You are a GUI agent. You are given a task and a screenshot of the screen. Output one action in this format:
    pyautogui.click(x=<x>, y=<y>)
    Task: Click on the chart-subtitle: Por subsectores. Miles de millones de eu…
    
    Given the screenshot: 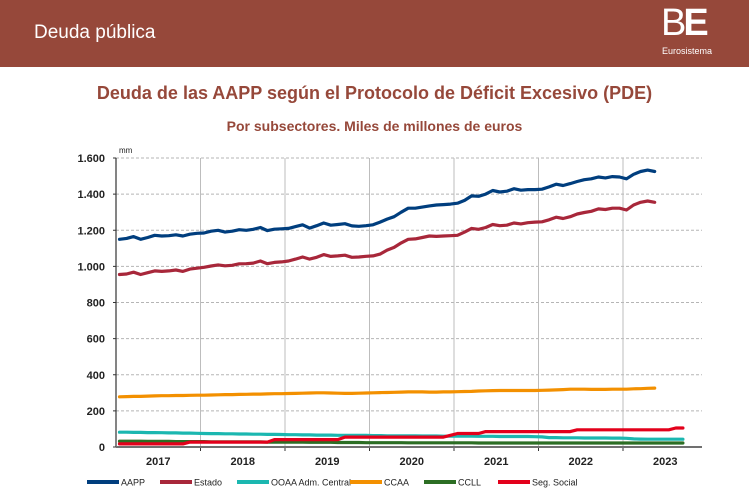 What is the action you would take?
    pyautogui.click(x=374, y=126)
    